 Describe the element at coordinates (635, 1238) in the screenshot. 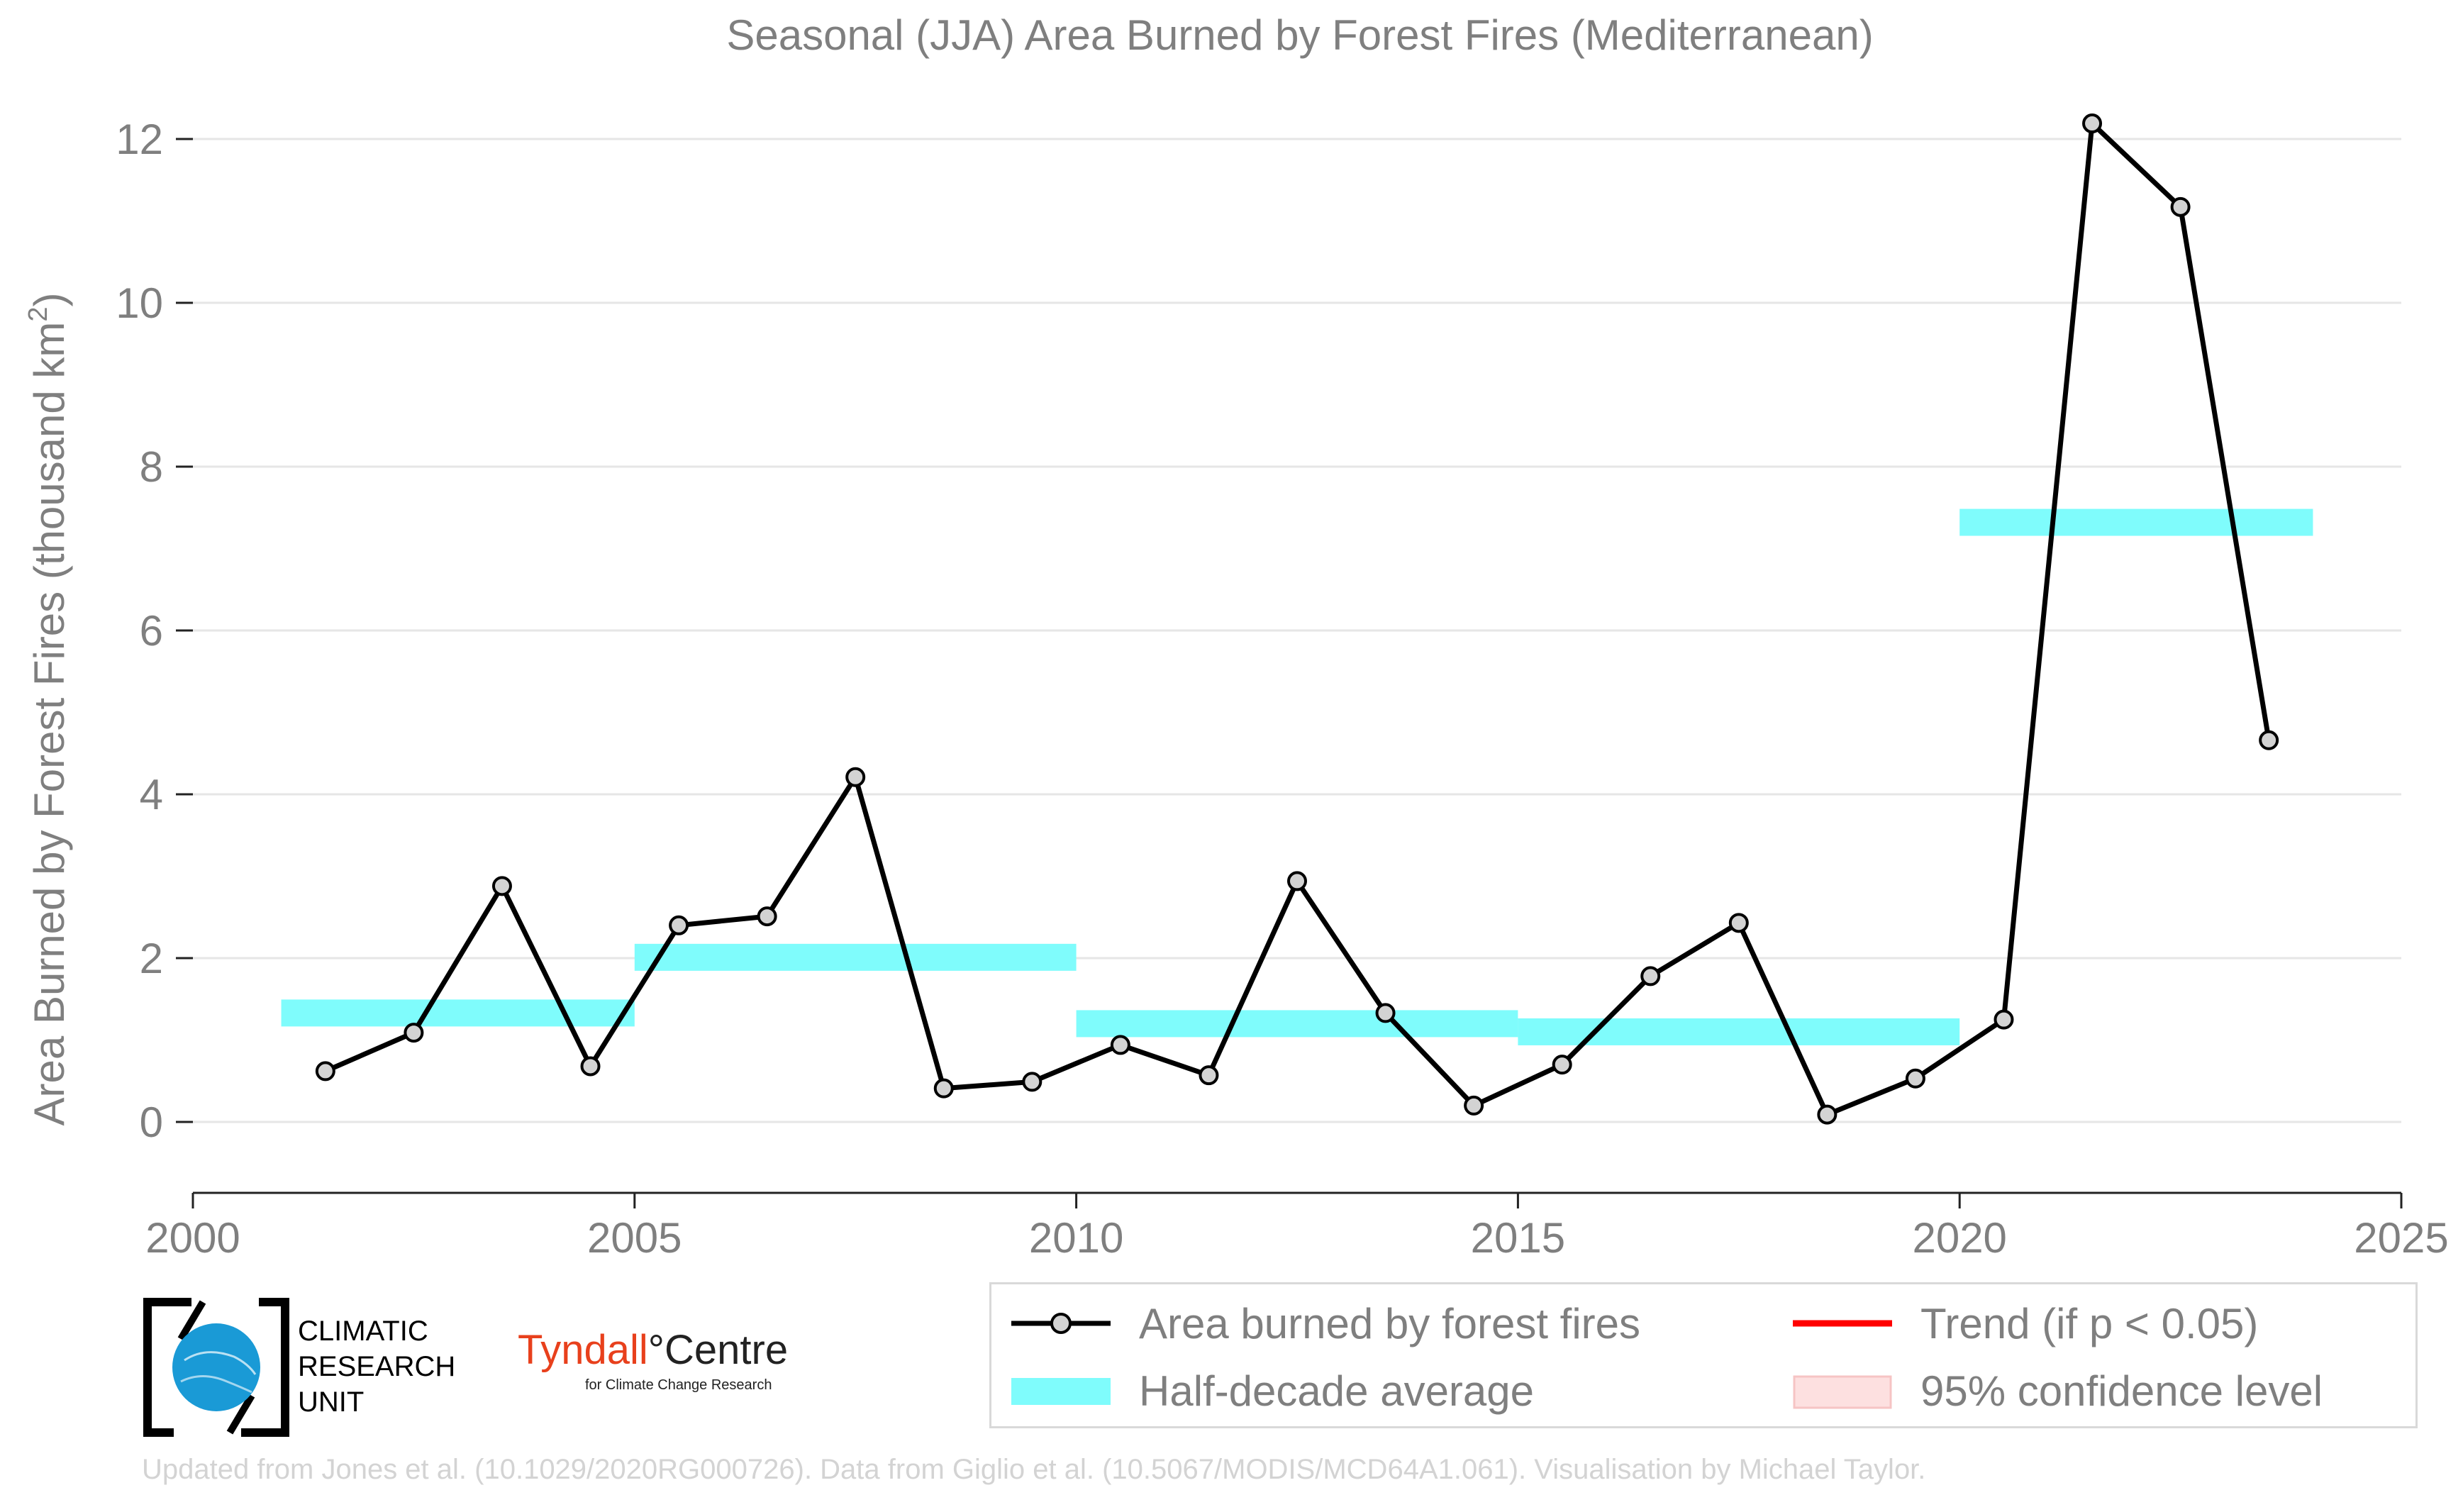

I see `x-tick-label: 2005` at that location.